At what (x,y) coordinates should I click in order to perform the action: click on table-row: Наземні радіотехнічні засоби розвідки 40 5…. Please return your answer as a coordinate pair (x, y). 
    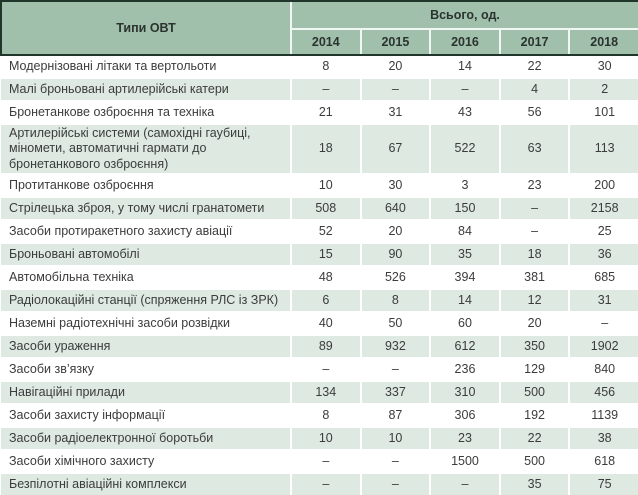
    Looking at the image, I should click on (319, 322).